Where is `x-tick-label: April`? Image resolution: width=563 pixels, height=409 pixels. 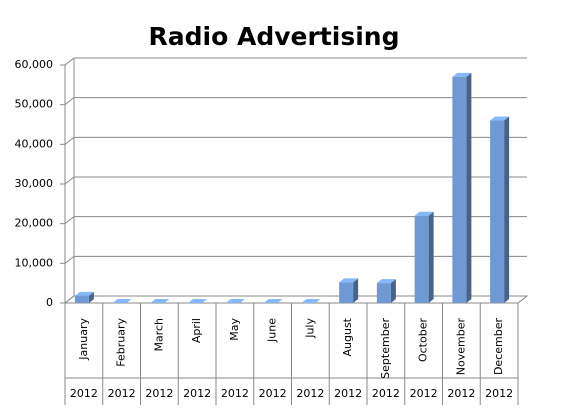 x-tick-label: April is located at coordinates (196, 330).